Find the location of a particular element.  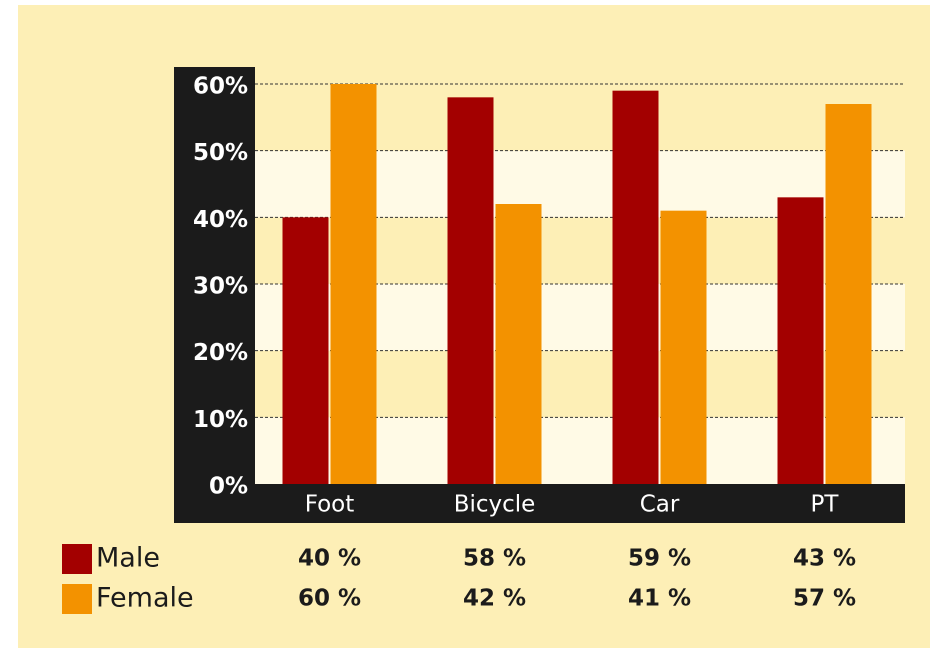

y-tick-label: 40% is located at coordinates (220, 220).